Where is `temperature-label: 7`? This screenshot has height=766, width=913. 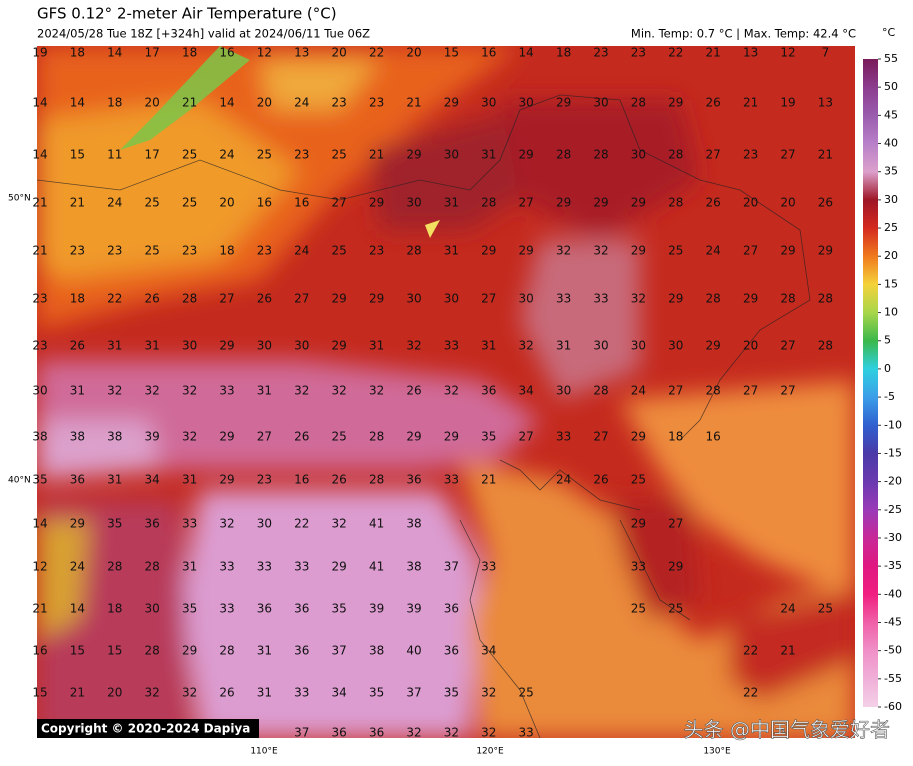 temperature-label: 7 is located at coordinates (826, 53).